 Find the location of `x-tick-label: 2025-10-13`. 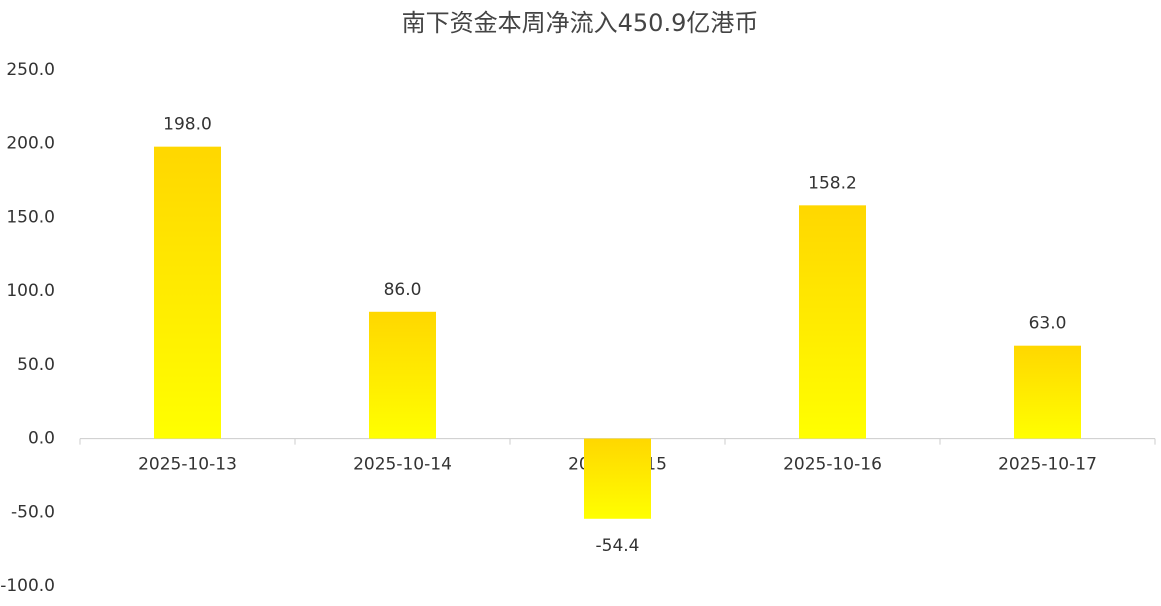

x-tick-label: 2025-10-13 is located at coordinates (187, 465).